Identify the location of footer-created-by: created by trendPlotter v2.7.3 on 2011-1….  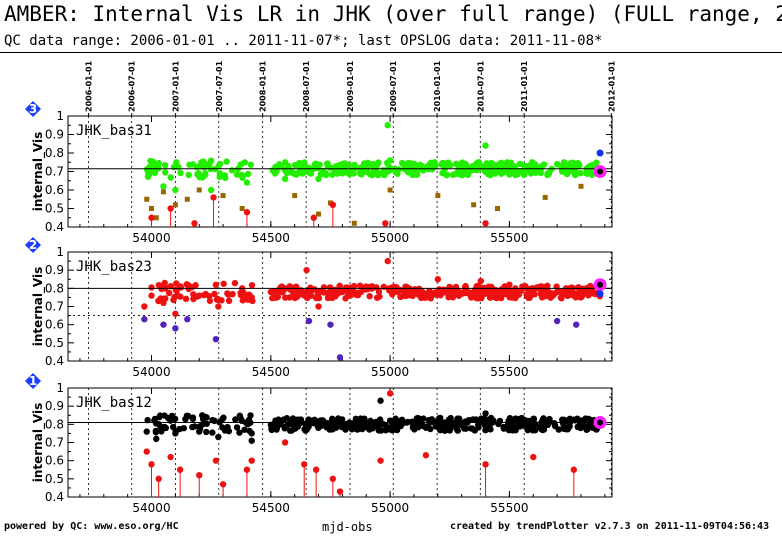
(610, 526).